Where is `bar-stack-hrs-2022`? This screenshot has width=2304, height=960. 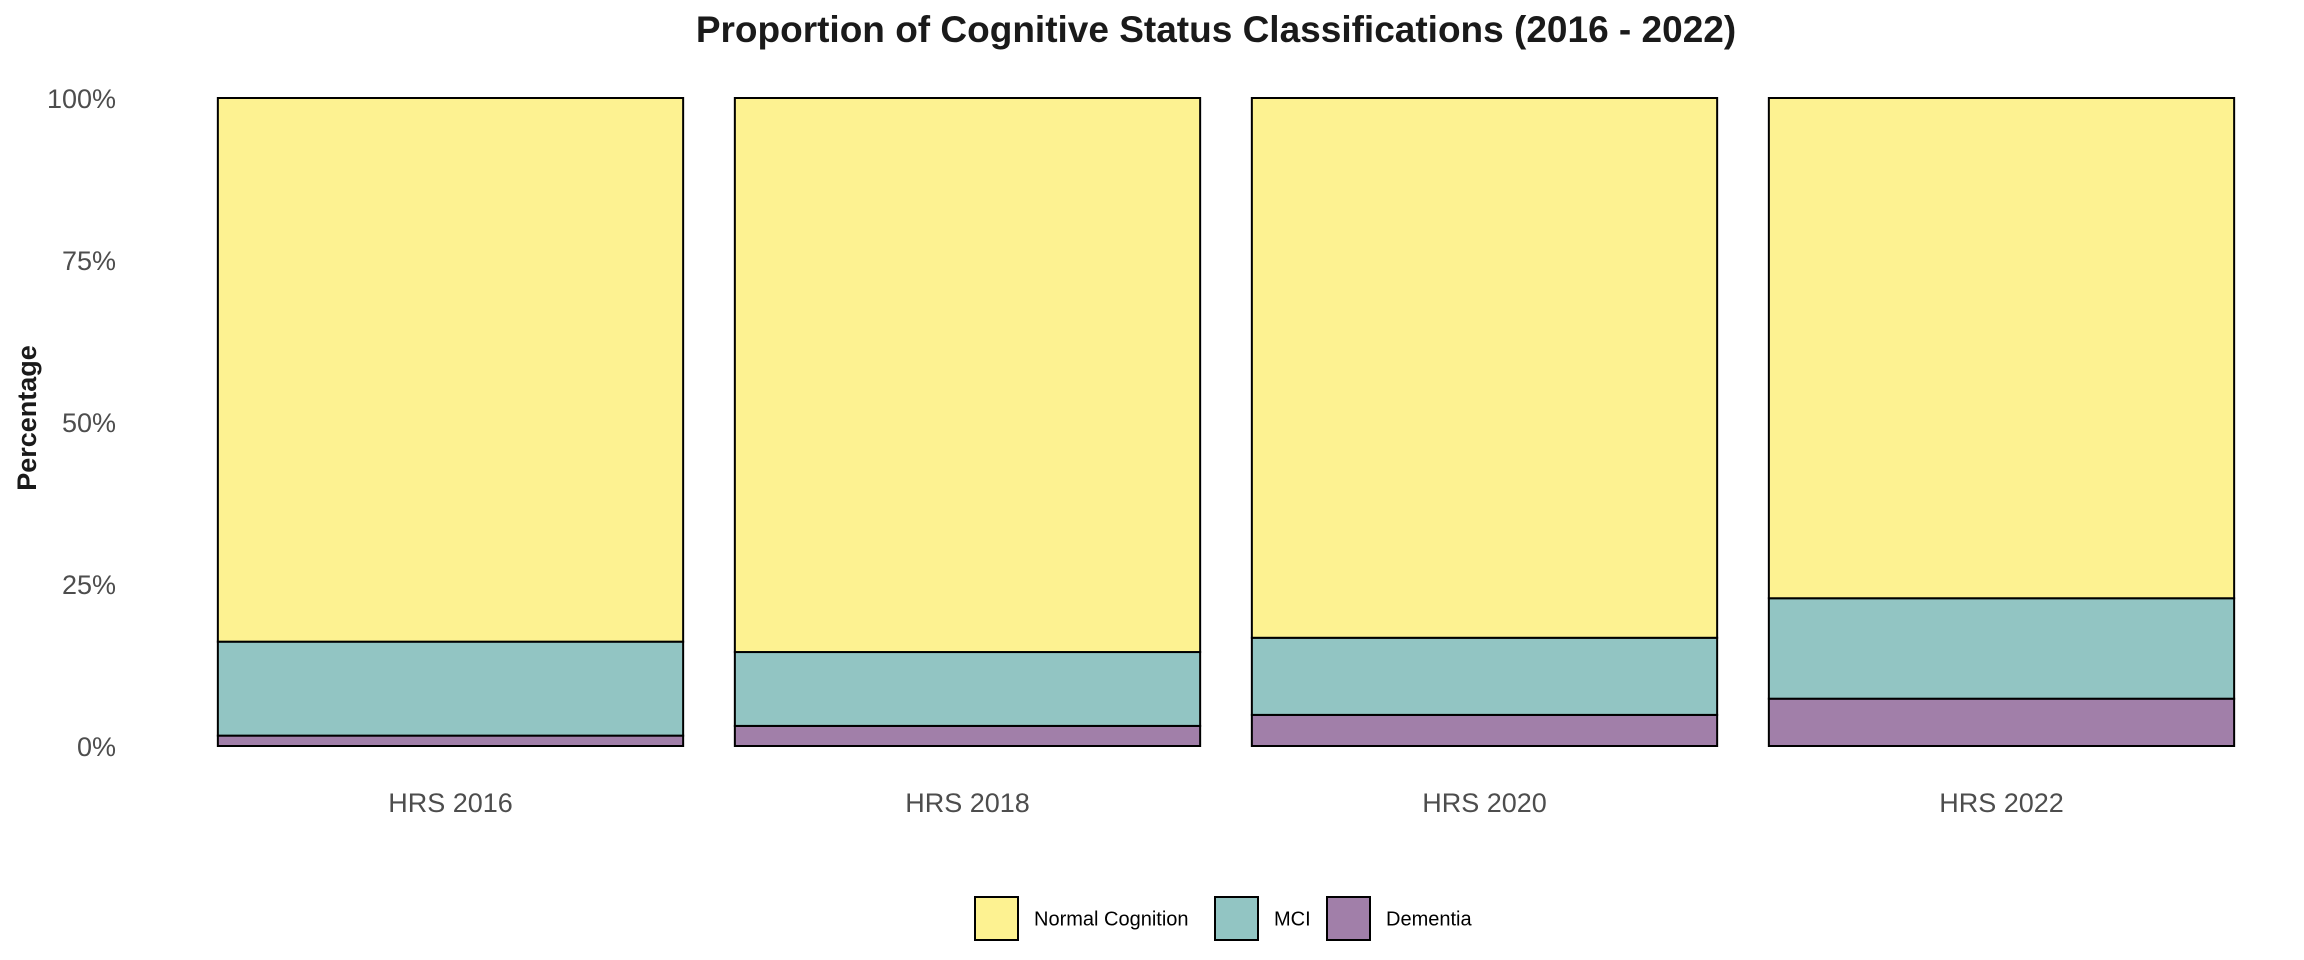
bar-stack-hrs-2022 is located at coordinates (2001, 422).